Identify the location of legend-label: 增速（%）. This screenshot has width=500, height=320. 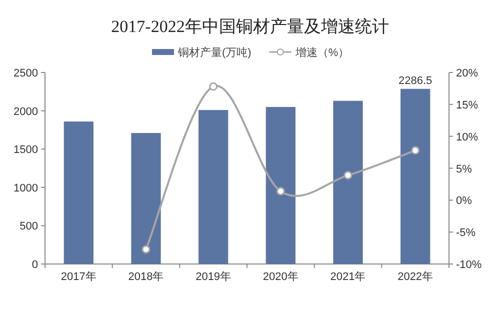
(322, 52).